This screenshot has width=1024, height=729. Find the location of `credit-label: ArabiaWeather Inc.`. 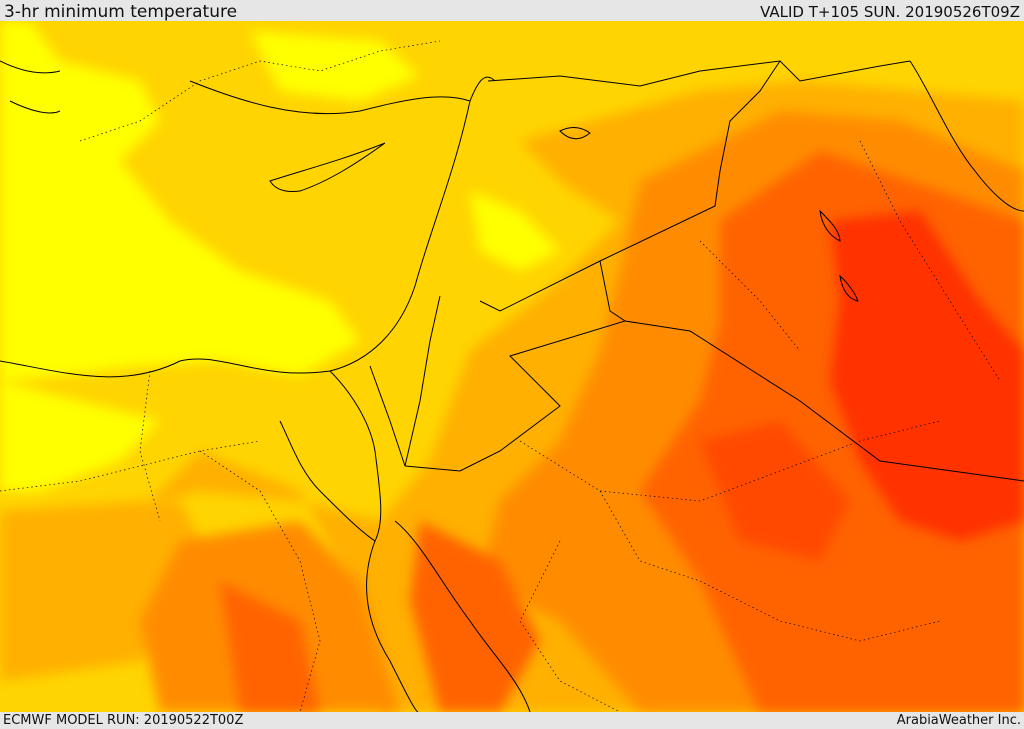

credit-label: ArabiaWeather Inc. is located at coordinates (958, 720).